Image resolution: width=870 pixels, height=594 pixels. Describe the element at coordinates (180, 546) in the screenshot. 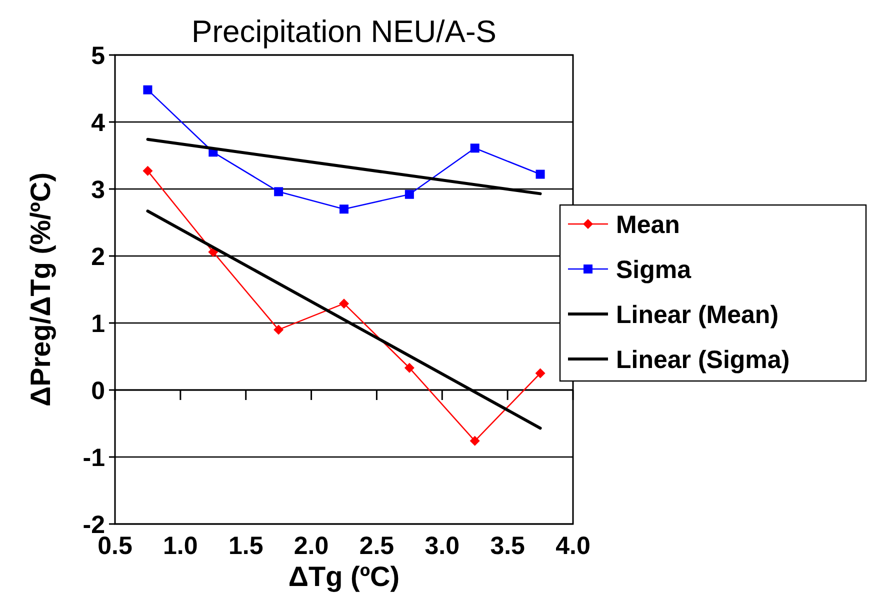

I see `x-tick-label: 1.0` at that location.